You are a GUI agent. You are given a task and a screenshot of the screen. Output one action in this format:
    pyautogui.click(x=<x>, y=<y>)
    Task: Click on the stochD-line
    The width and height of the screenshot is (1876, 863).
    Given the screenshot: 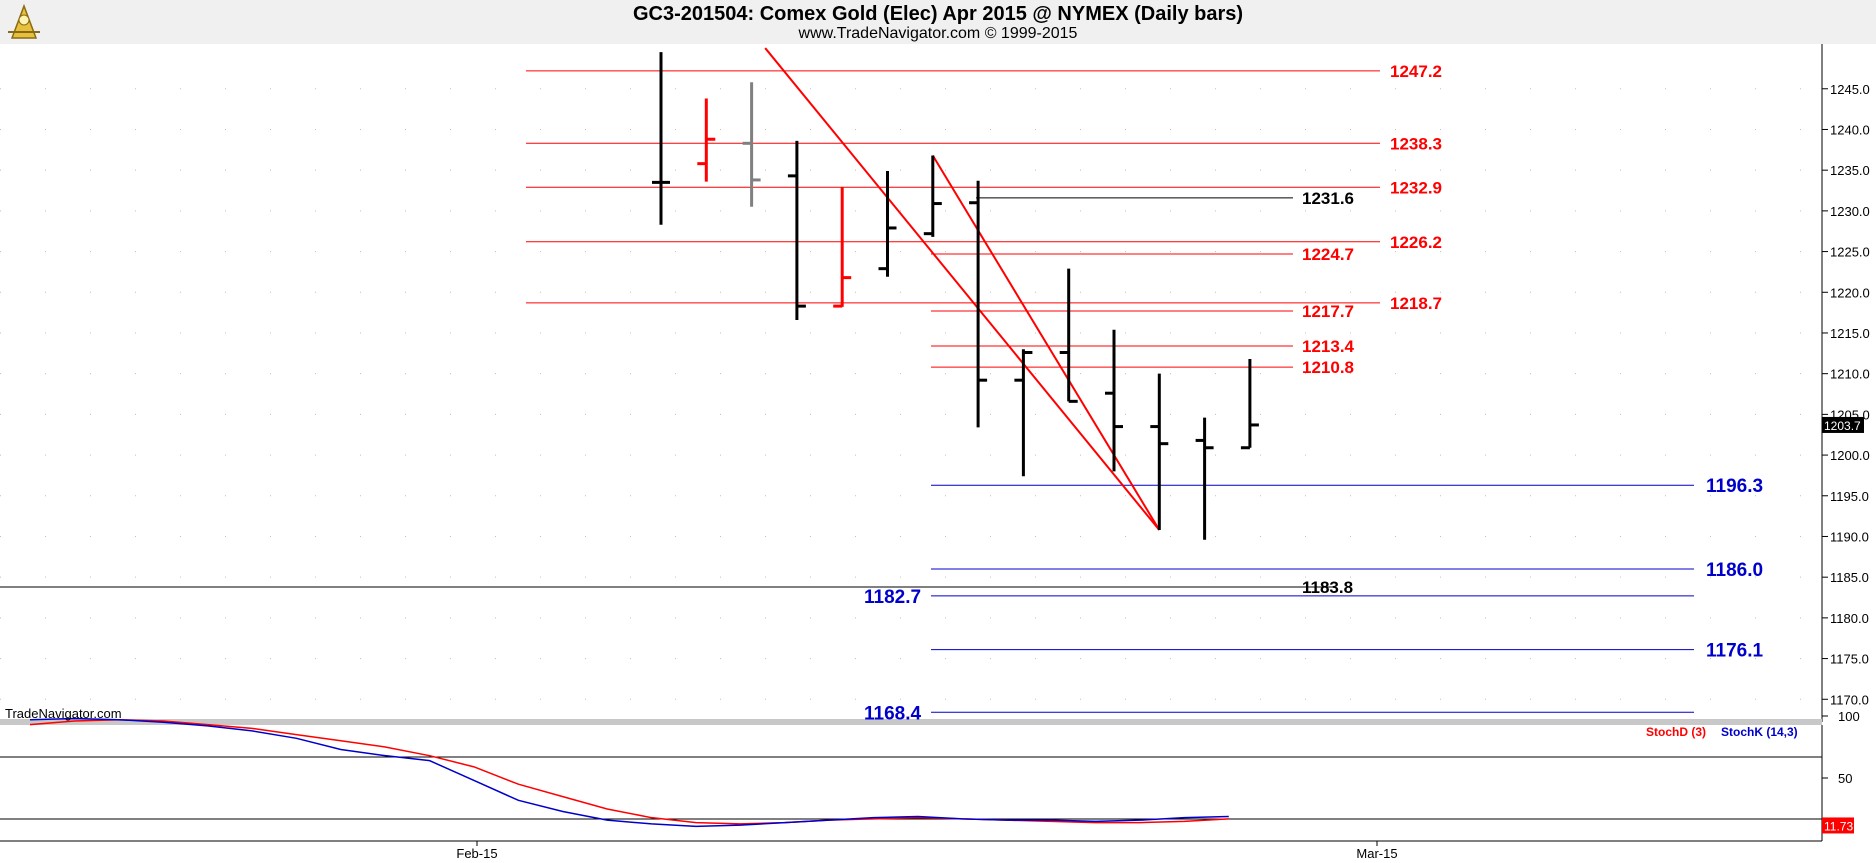 What is the action you would take?
    pyautogui.click(x=629, y=771)
    